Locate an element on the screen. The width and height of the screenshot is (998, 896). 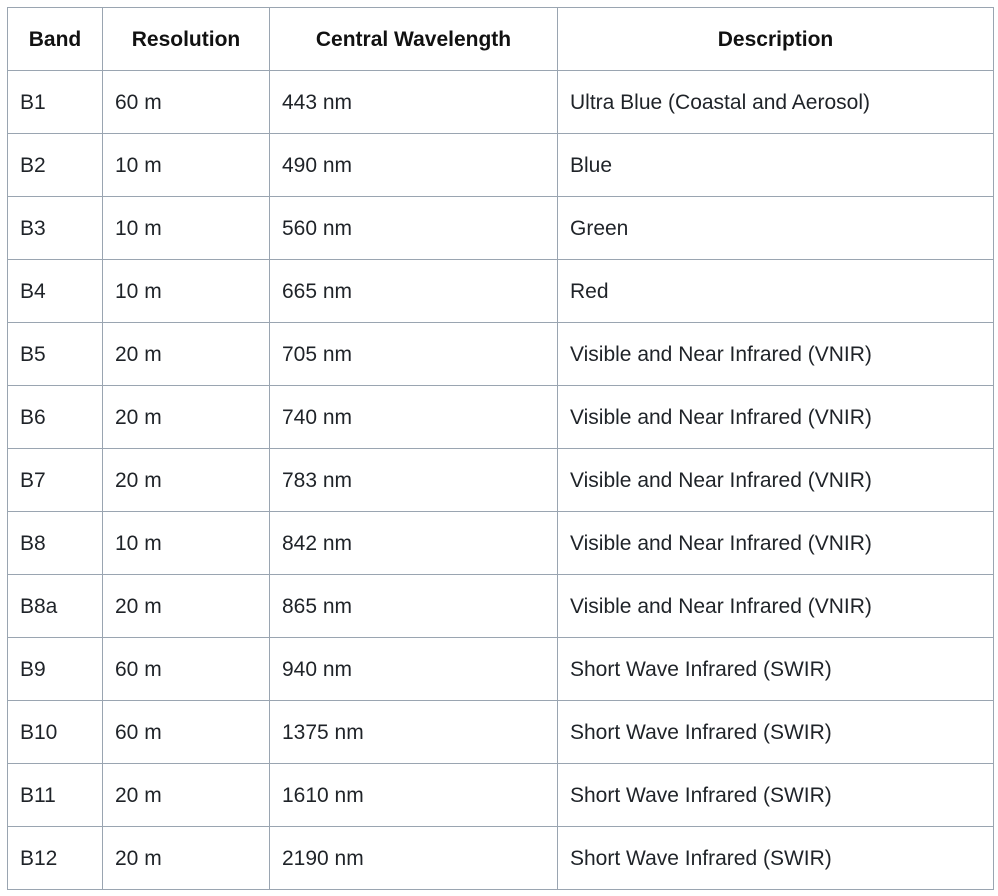
table-row: B4 10 m 665 nm Red is located at coordinates (500, 291).